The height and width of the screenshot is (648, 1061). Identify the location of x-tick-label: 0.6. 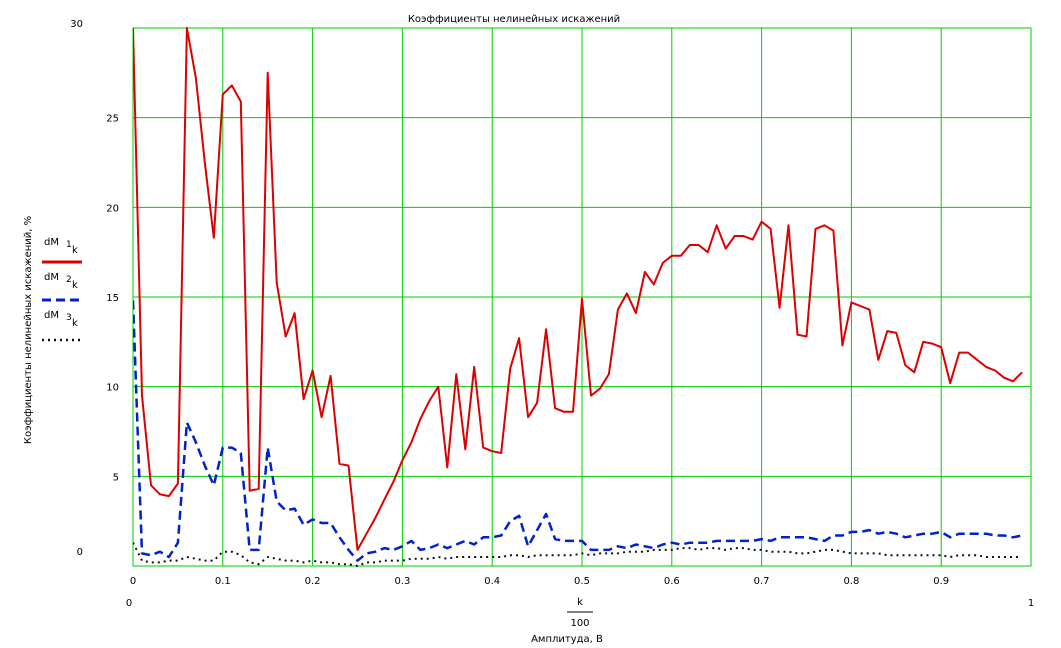
(672, 581).